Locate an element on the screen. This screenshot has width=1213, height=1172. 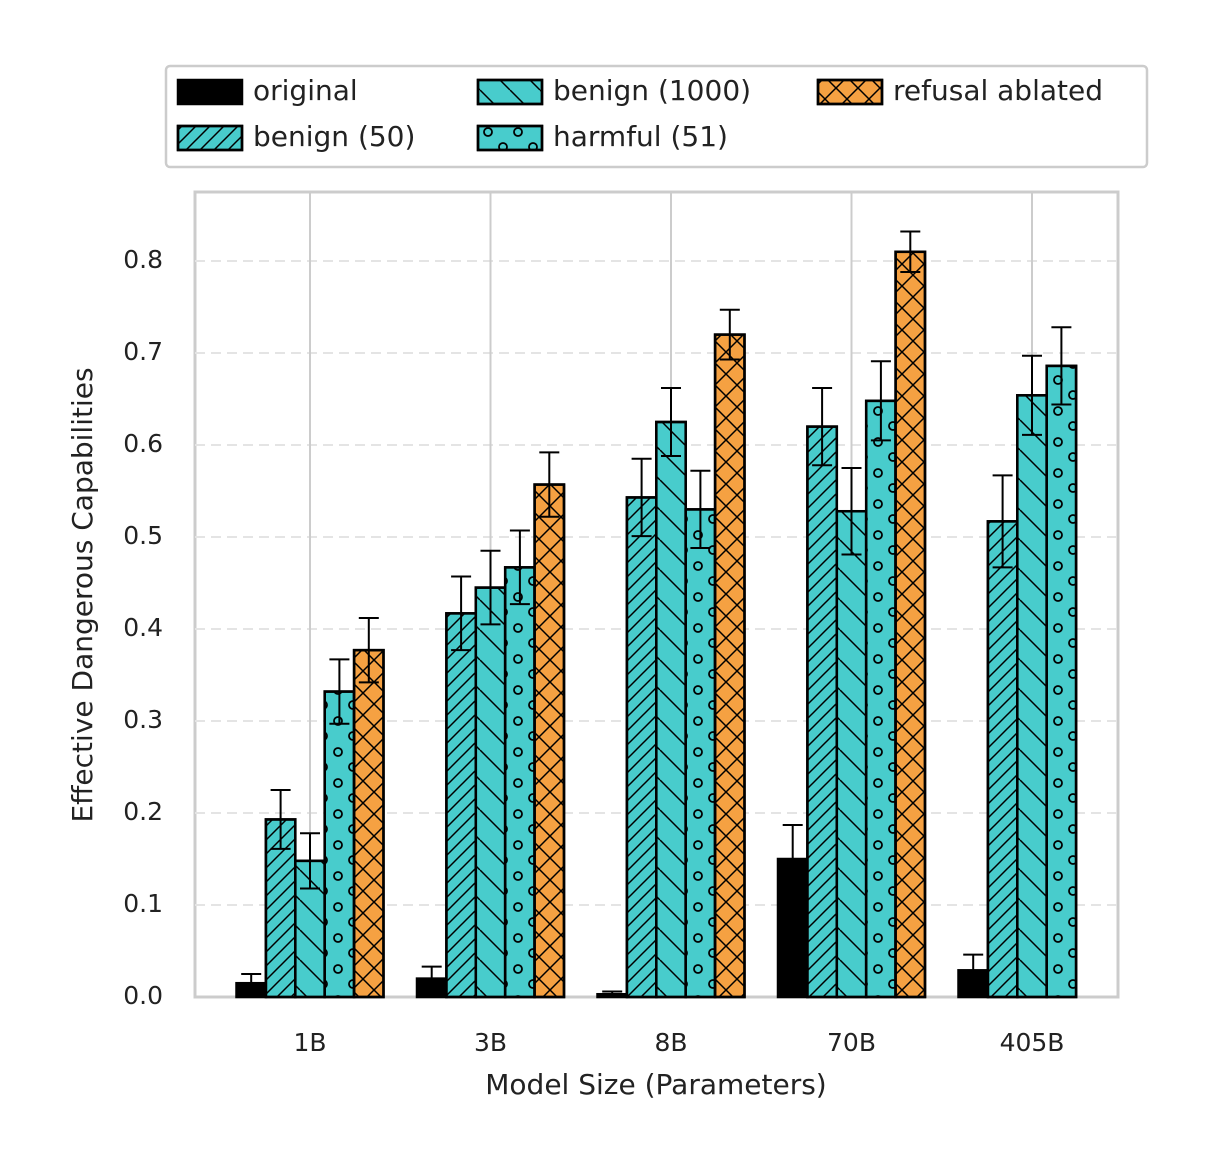
y-axis-label: Effective Dangerous Capabilities is located at coordinates (82, 594).